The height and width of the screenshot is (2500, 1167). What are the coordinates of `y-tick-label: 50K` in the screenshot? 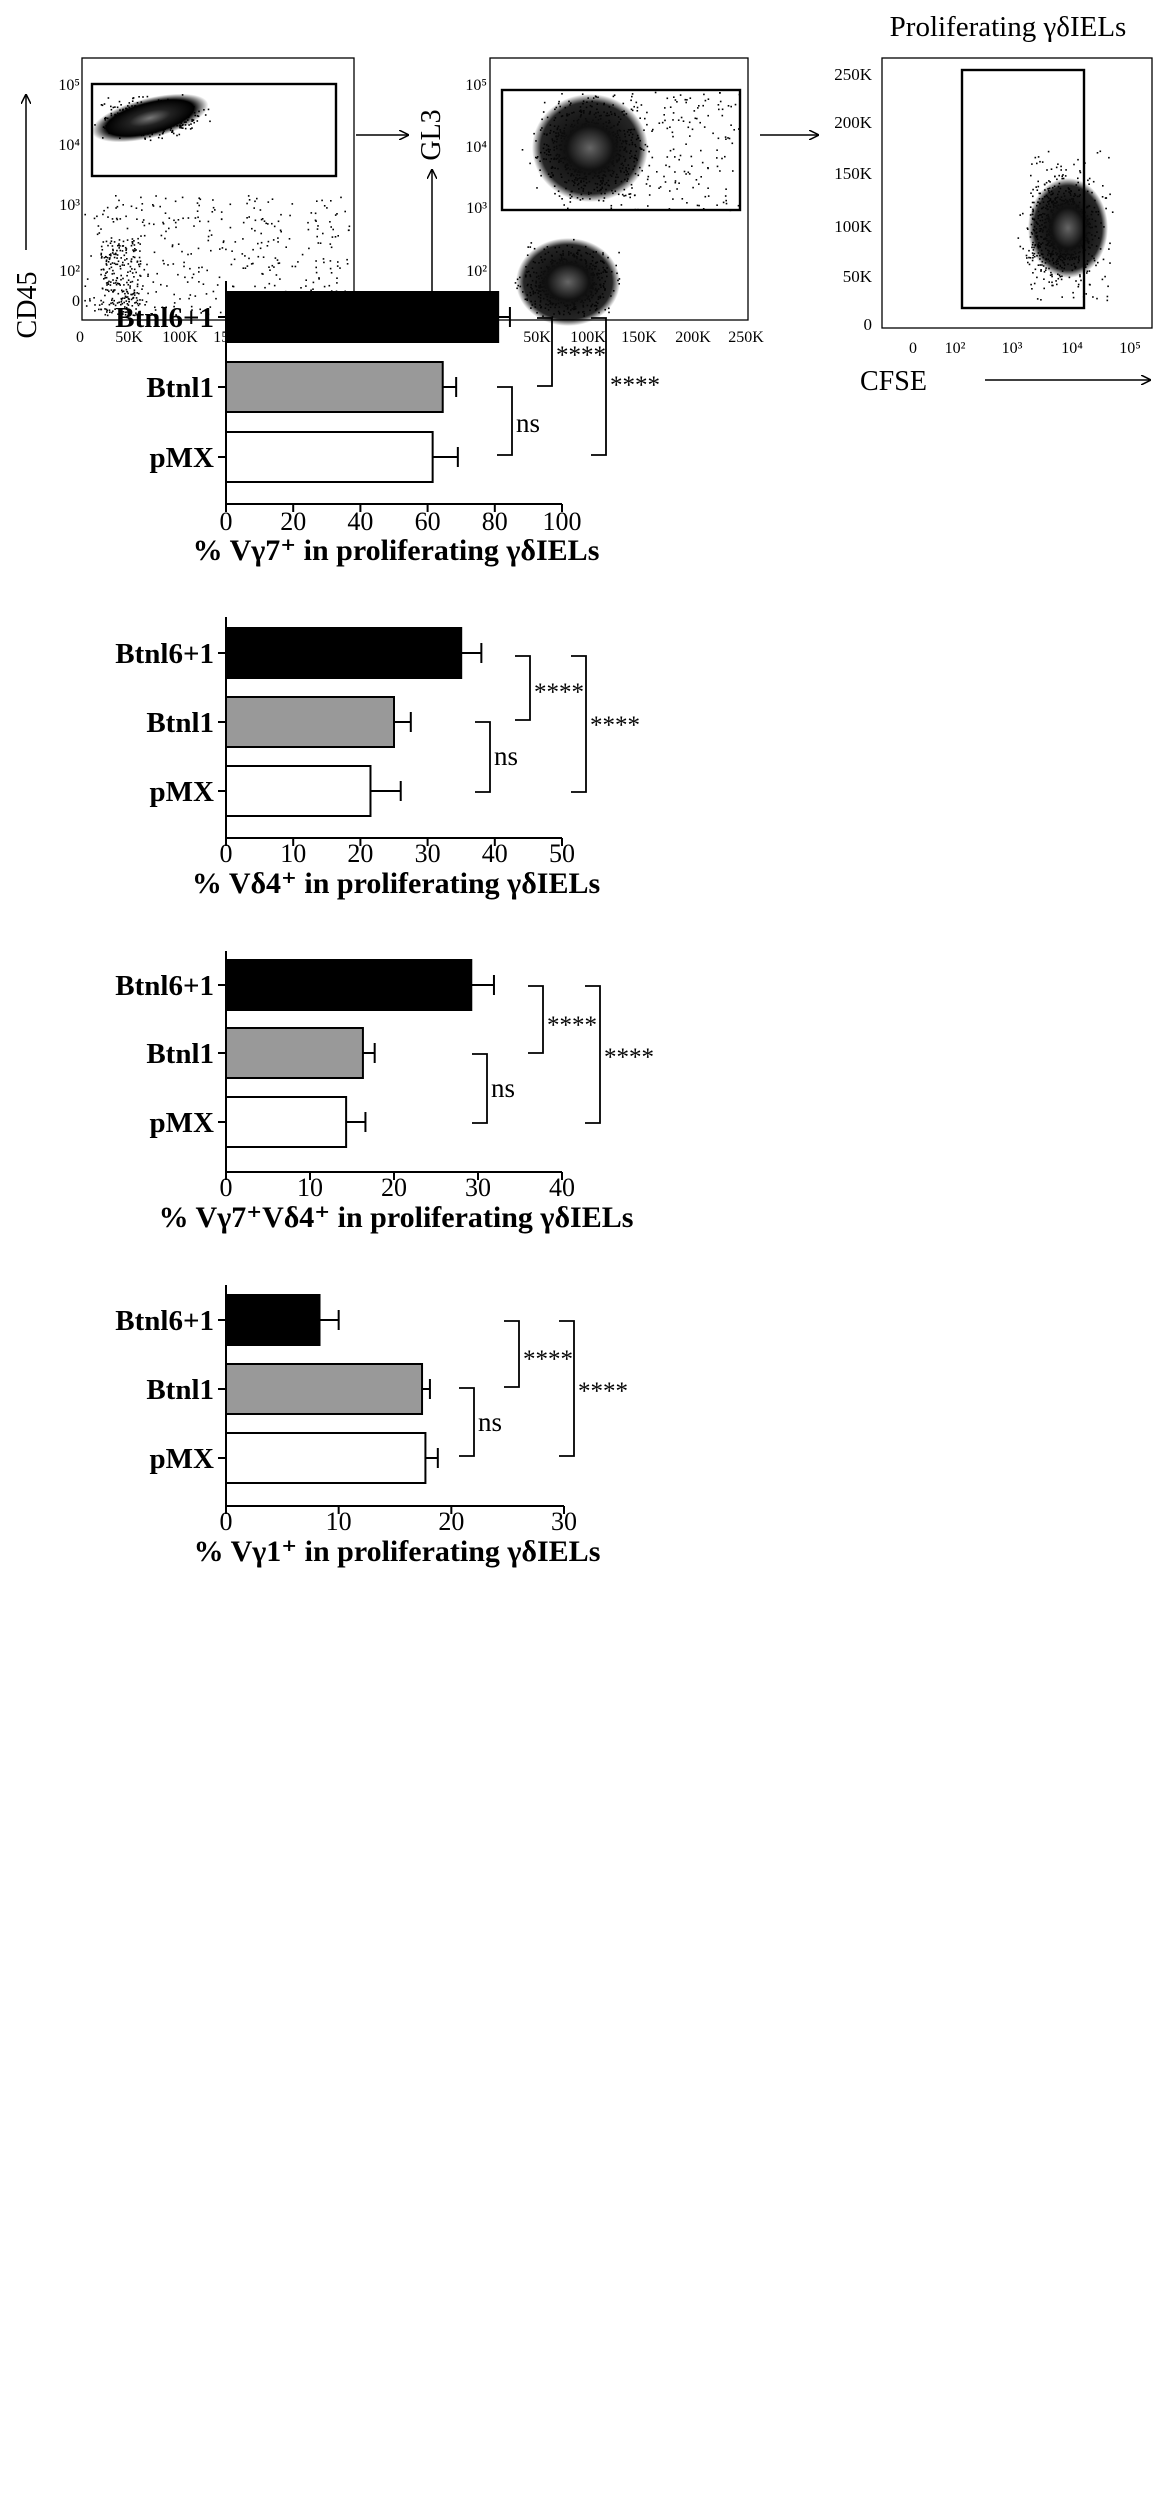 It's located at (858, 276).